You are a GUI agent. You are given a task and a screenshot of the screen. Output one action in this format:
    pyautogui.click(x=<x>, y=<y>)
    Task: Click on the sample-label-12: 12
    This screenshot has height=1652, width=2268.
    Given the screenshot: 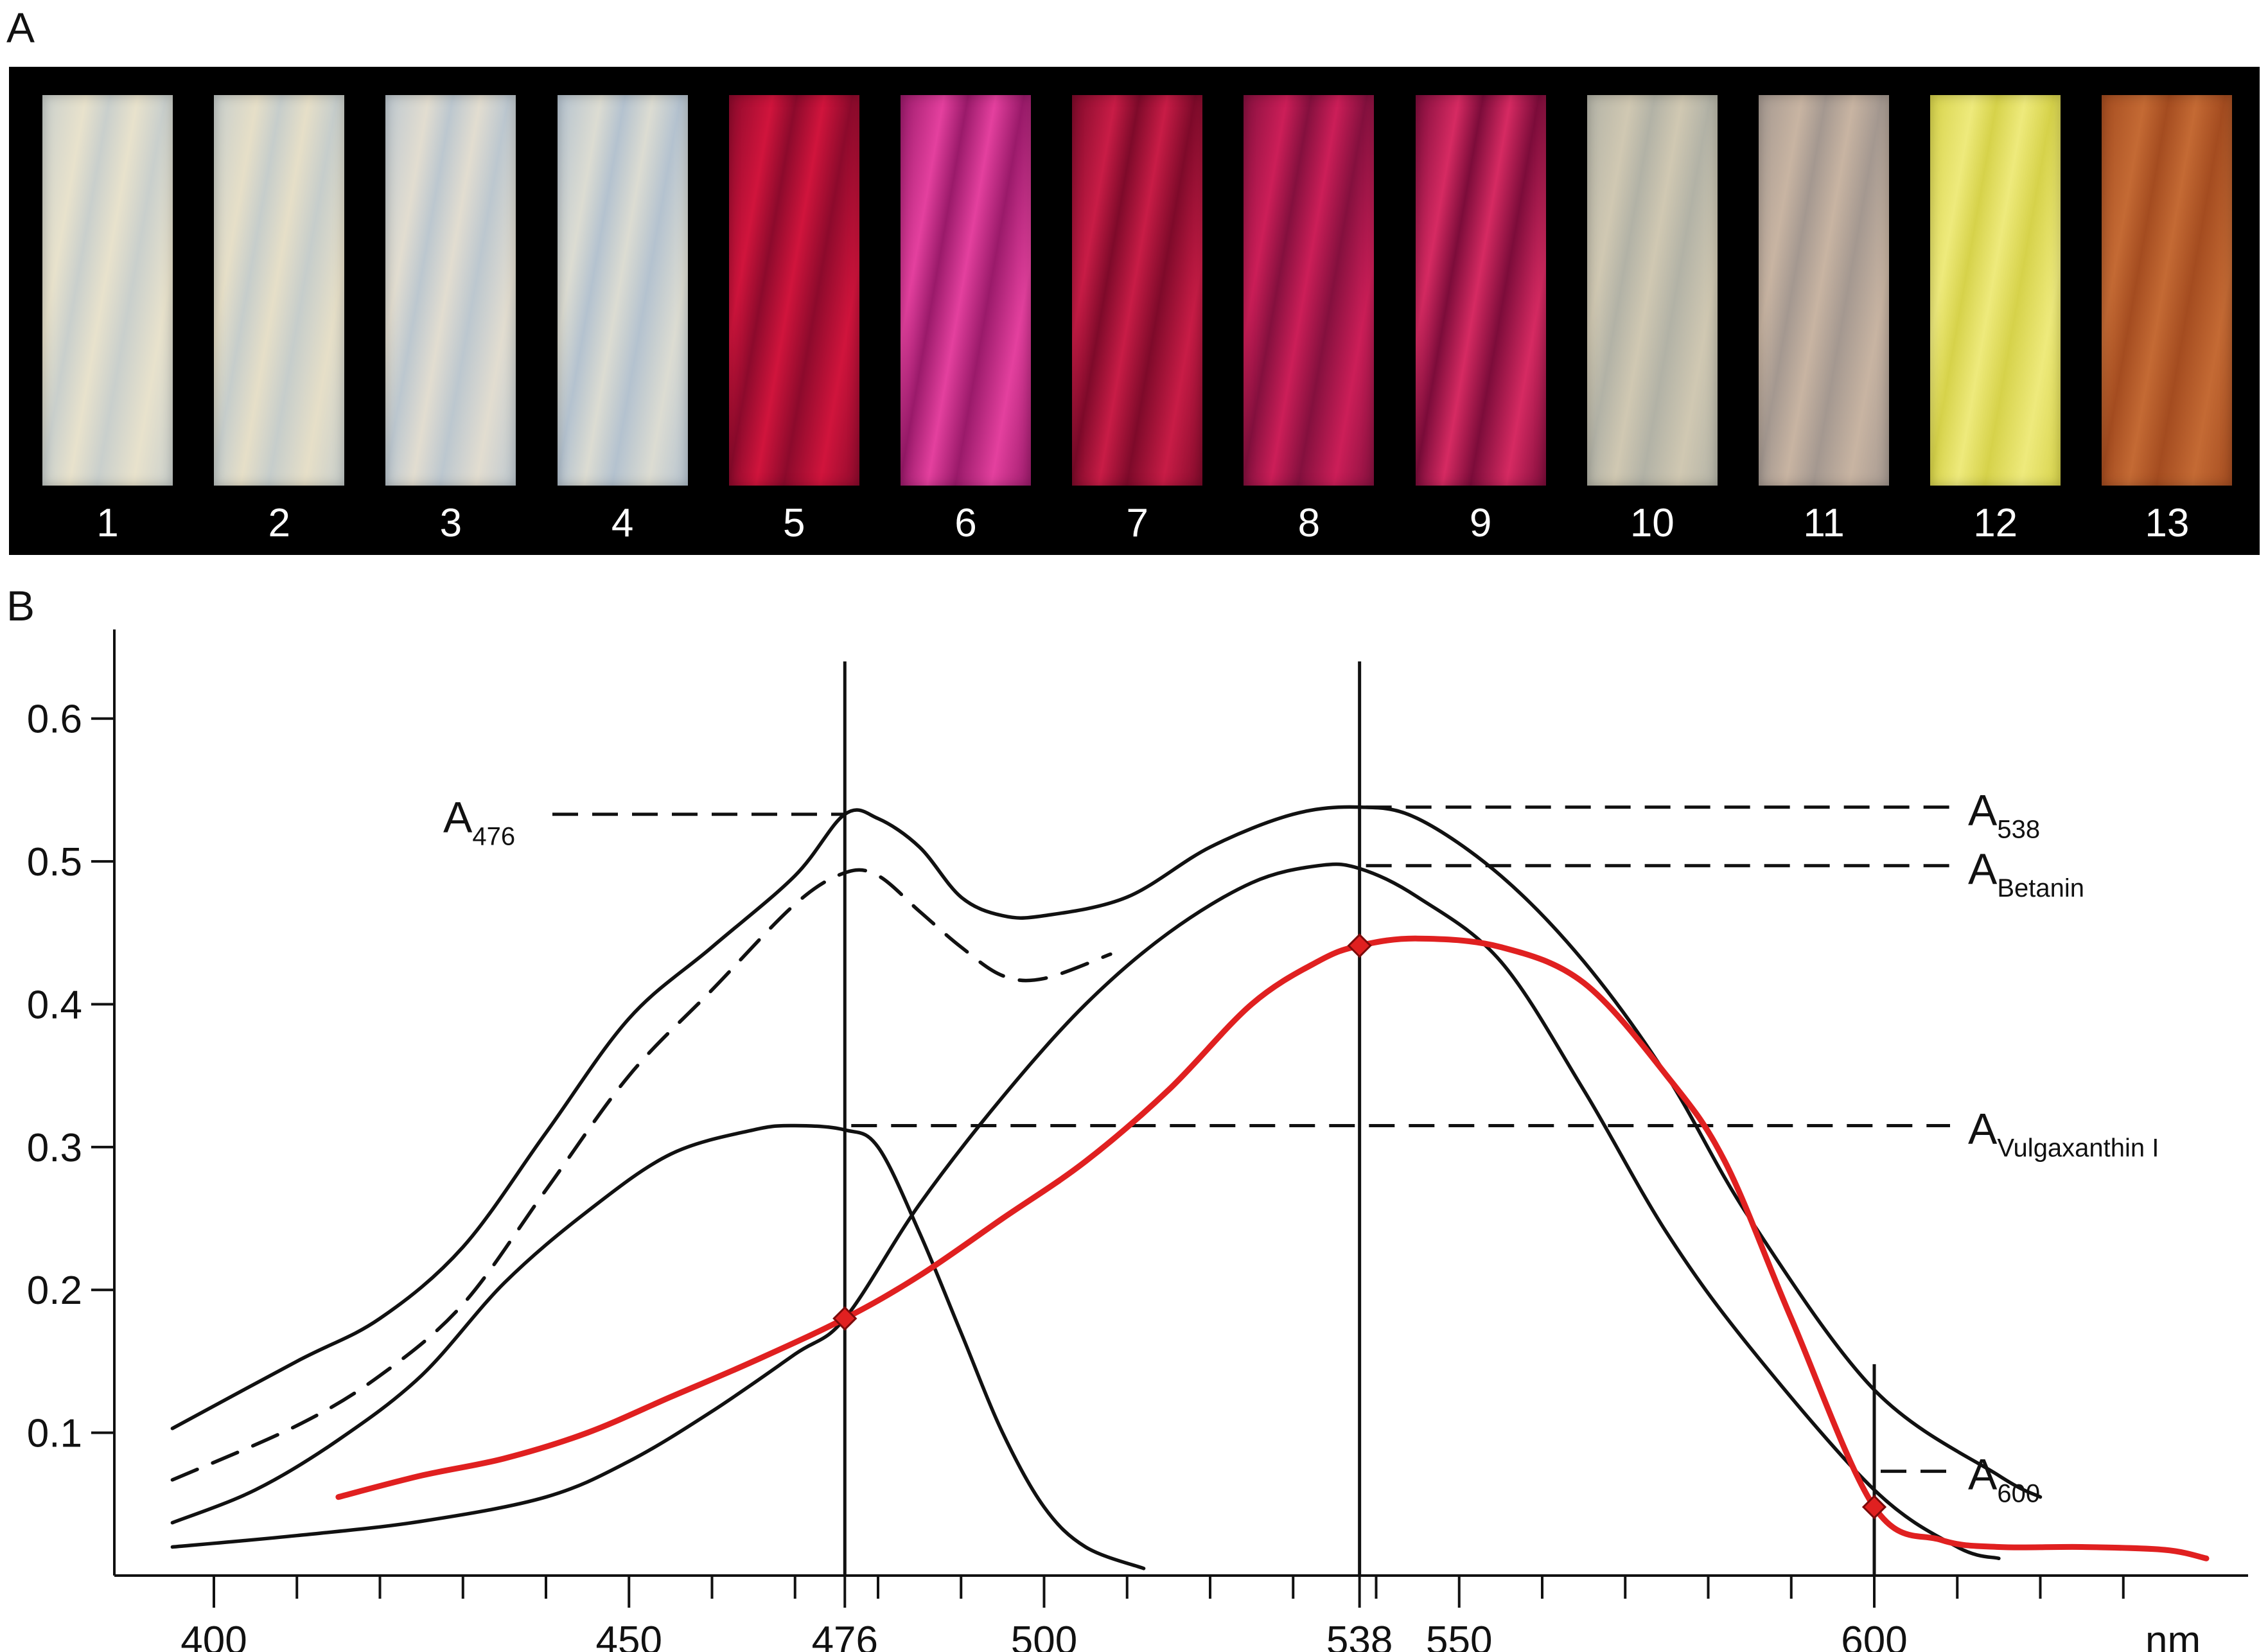 What is the action you would take?
    pyautogui.click(x=1995, y=523)
    